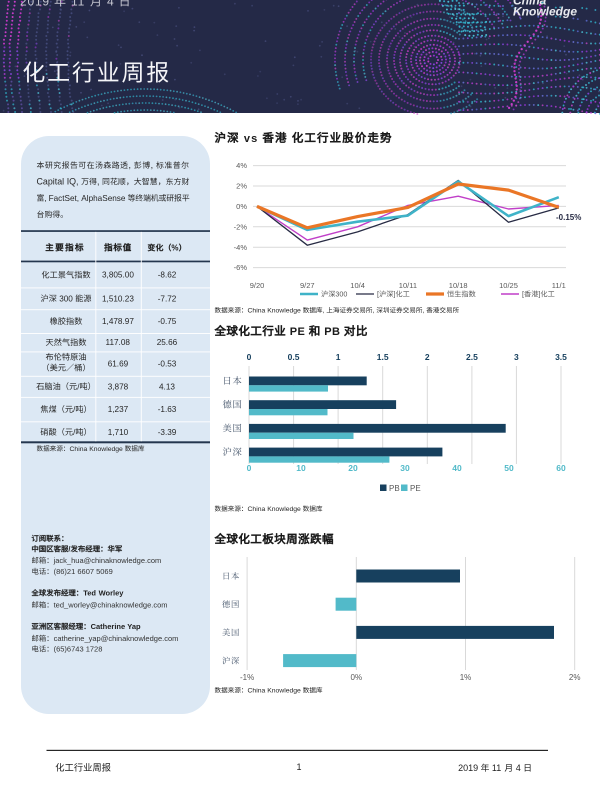  What do you see at coordinates (301, 468) in the screenshot?
I see `svg-text: 10` at bounding box center [301, 468].